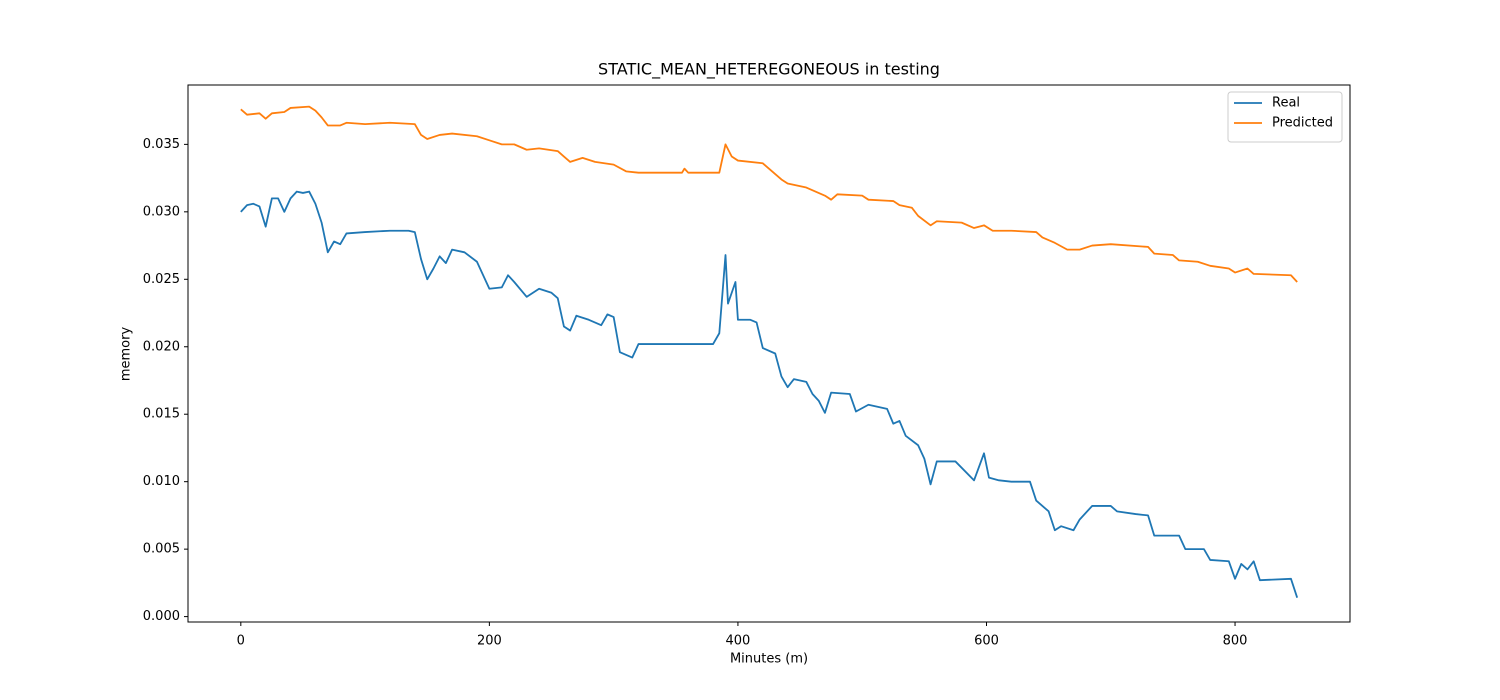 This screenshot has width=1500, height=700. I want to click on chart-title: STATIC_MEAN_HETEREGONEOUS in testing, so click(769, 70).